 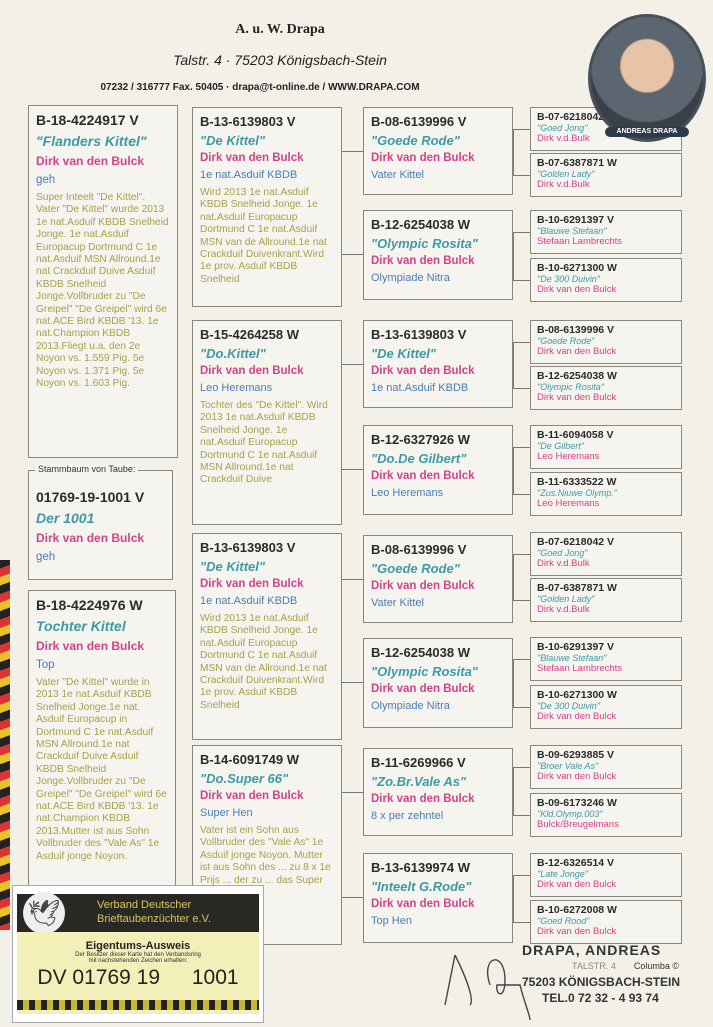 I want to click on breeder-name: Stefaan Lambrechts, so click(x=580, y=241).